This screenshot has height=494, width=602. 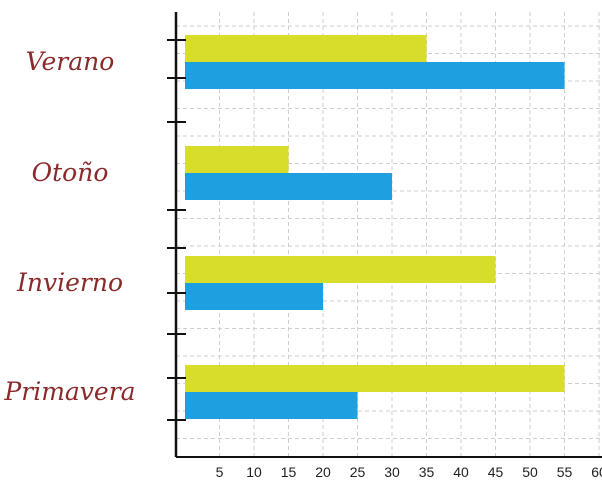 I want to click on category-label: Primavera, so click(x=69, y=391).